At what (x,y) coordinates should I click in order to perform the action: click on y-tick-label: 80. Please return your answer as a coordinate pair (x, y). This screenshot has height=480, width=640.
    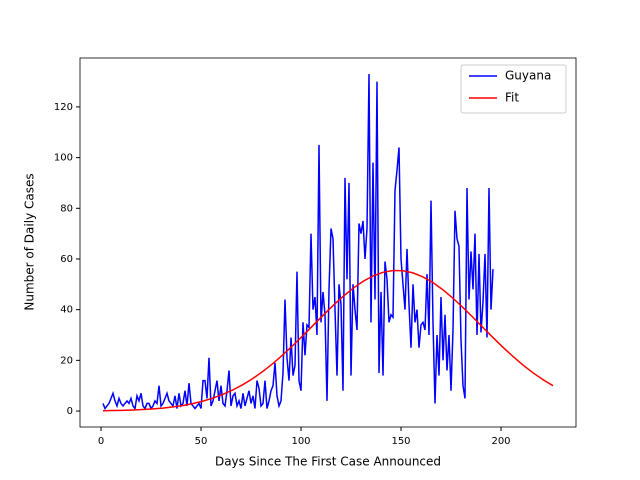
    Looking at the image, I should click on (66, 208).